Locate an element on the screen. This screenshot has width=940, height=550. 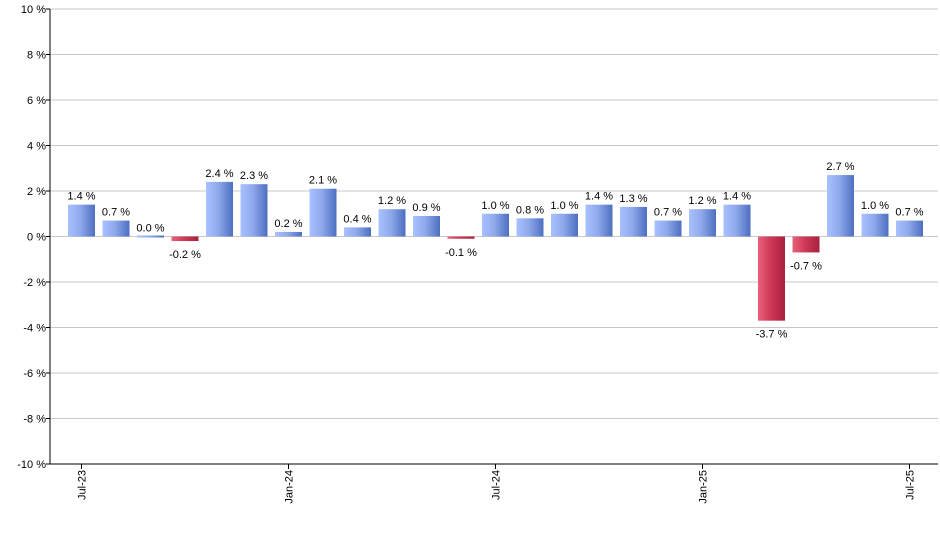
data-label: -0.7 % is located at coordinates (806, 266).